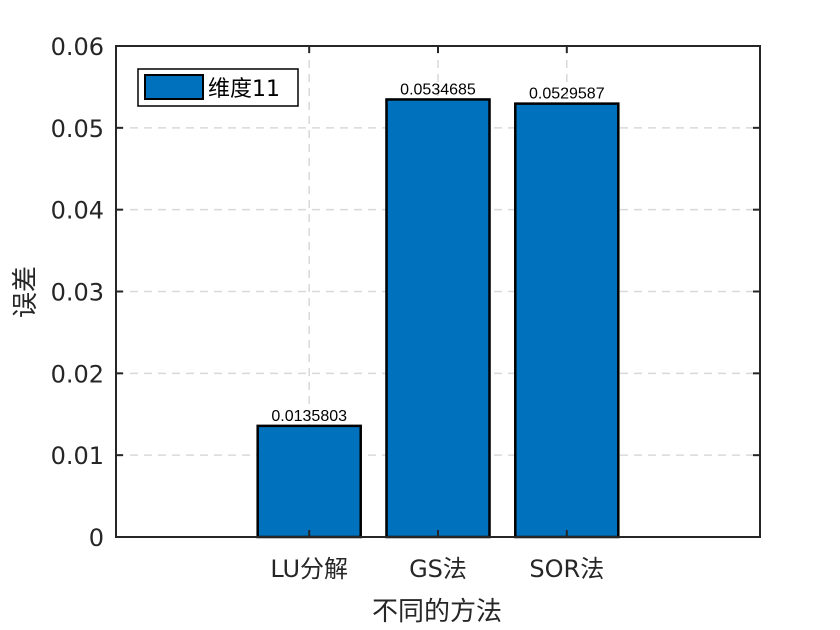  What do you see at coordinates (309, 416) in the screenshot?
I see `bar-value-label: 0.0135803` at bounding box center [309, 416].